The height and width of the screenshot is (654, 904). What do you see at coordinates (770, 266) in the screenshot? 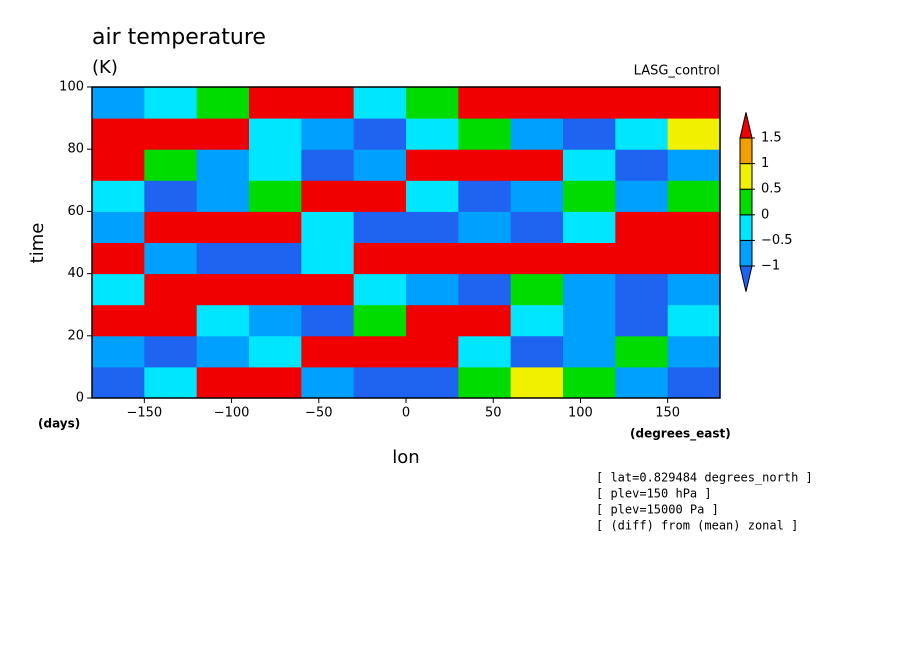
I see `colorbar-label: −1` at bounding box center [770, 266].